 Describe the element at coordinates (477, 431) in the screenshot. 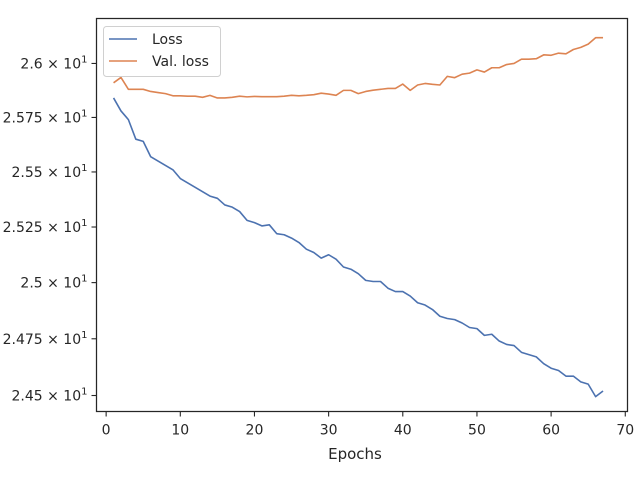

I see `x-tick-label: 50` at that location.